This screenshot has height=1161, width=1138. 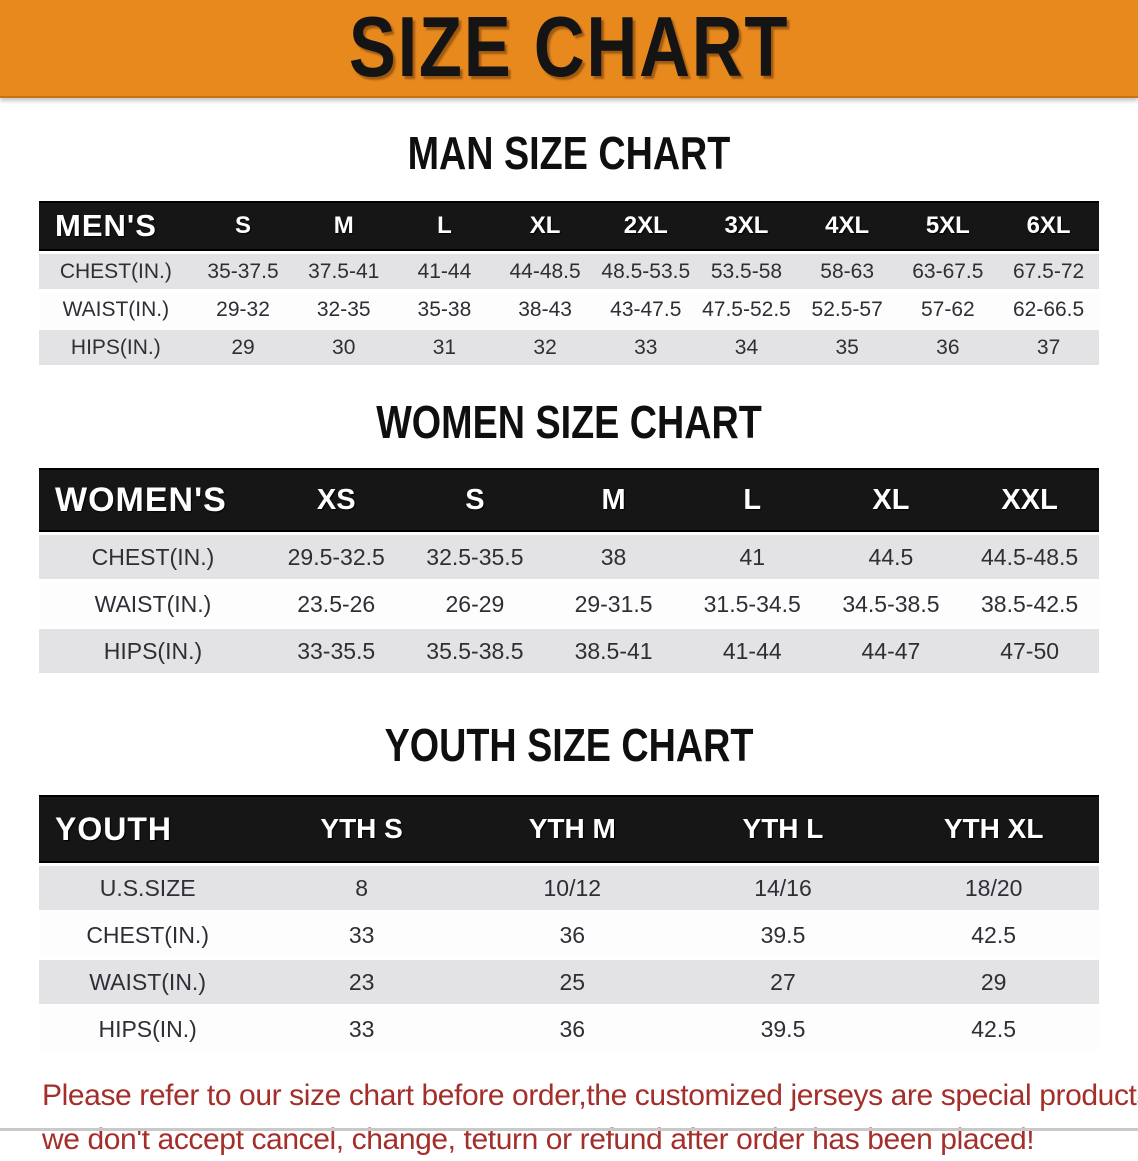 I want to click on cell-value: 14/16, so click(x=783, y=888).